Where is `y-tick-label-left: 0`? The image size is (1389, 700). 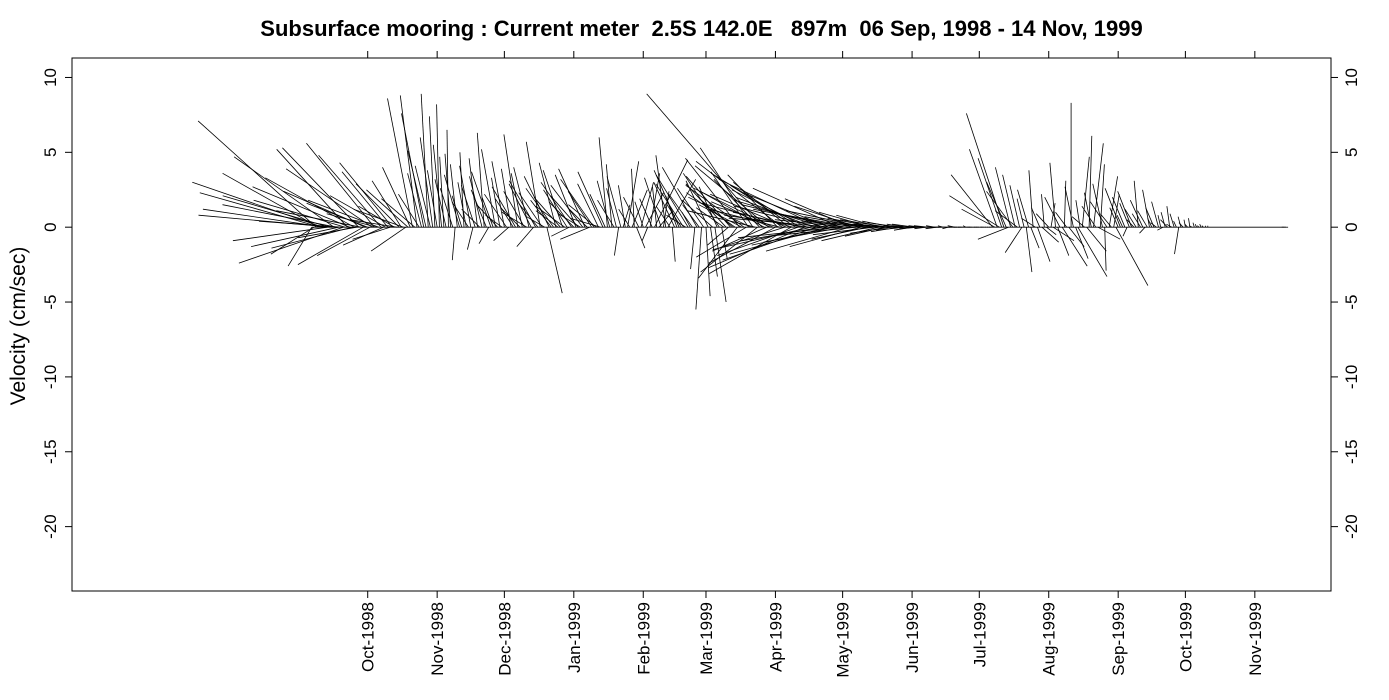 y-tick-label-left: 0 is located at coordinates (50, 226).